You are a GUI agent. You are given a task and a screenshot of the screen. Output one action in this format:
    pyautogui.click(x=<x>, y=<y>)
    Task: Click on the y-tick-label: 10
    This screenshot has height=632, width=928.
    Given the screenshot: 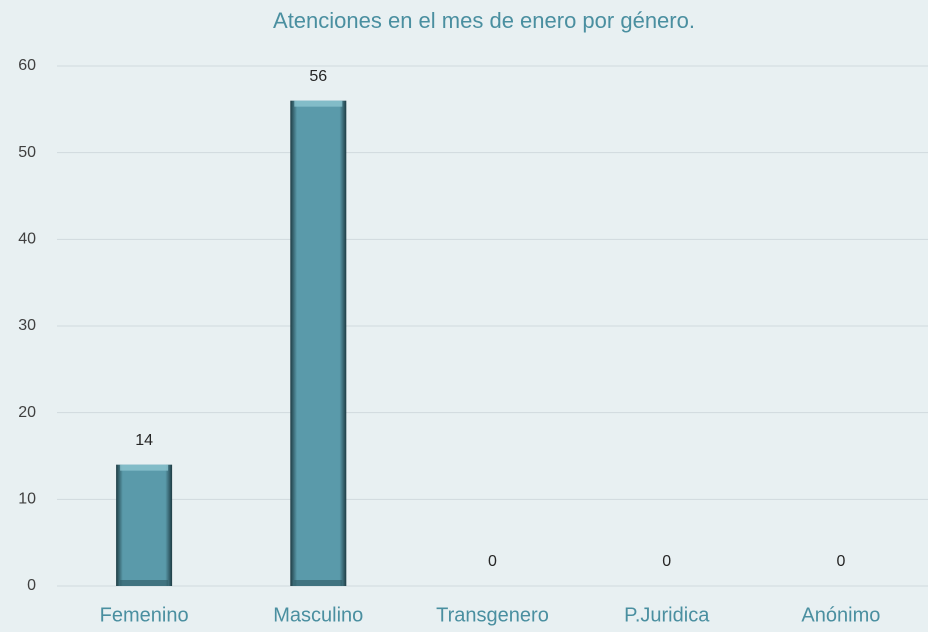 What is the action you would take?
    pyautogui.click(x=27, y=499)
    